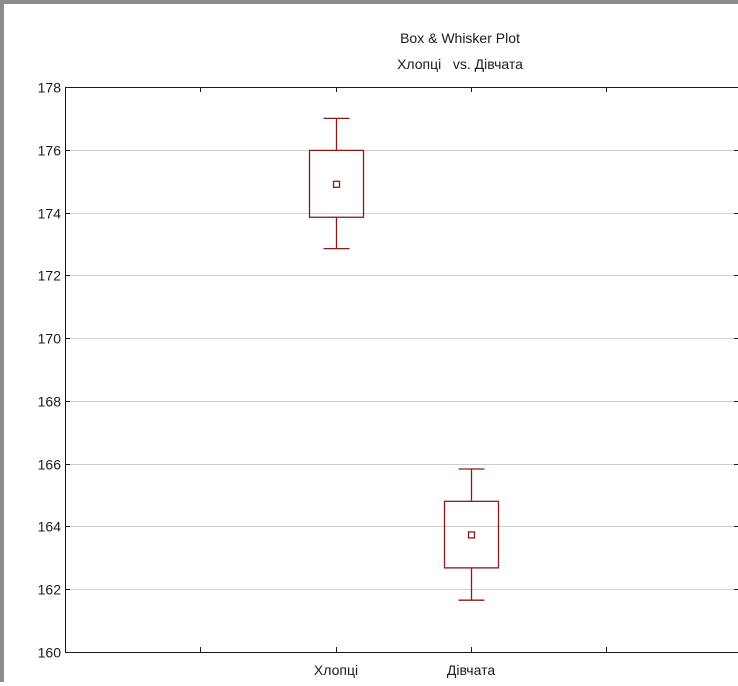 This screenshot has height=686, width=738. I want to click on y-tick-label-160: 160, so click(50, 653).